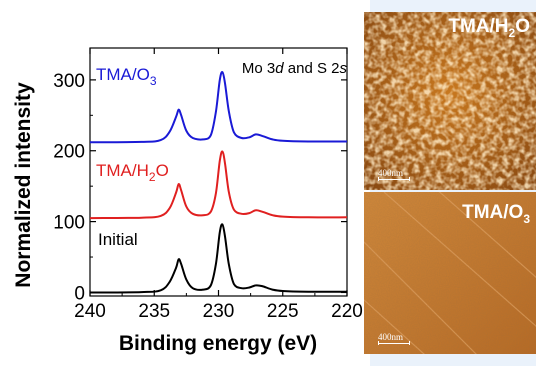 The width and height of the screenshot is (536, 366). What do you see at coordinates (283, 311) in the screenshot?
I see `x-tick-label: 225` at bounding box center [283, 311].